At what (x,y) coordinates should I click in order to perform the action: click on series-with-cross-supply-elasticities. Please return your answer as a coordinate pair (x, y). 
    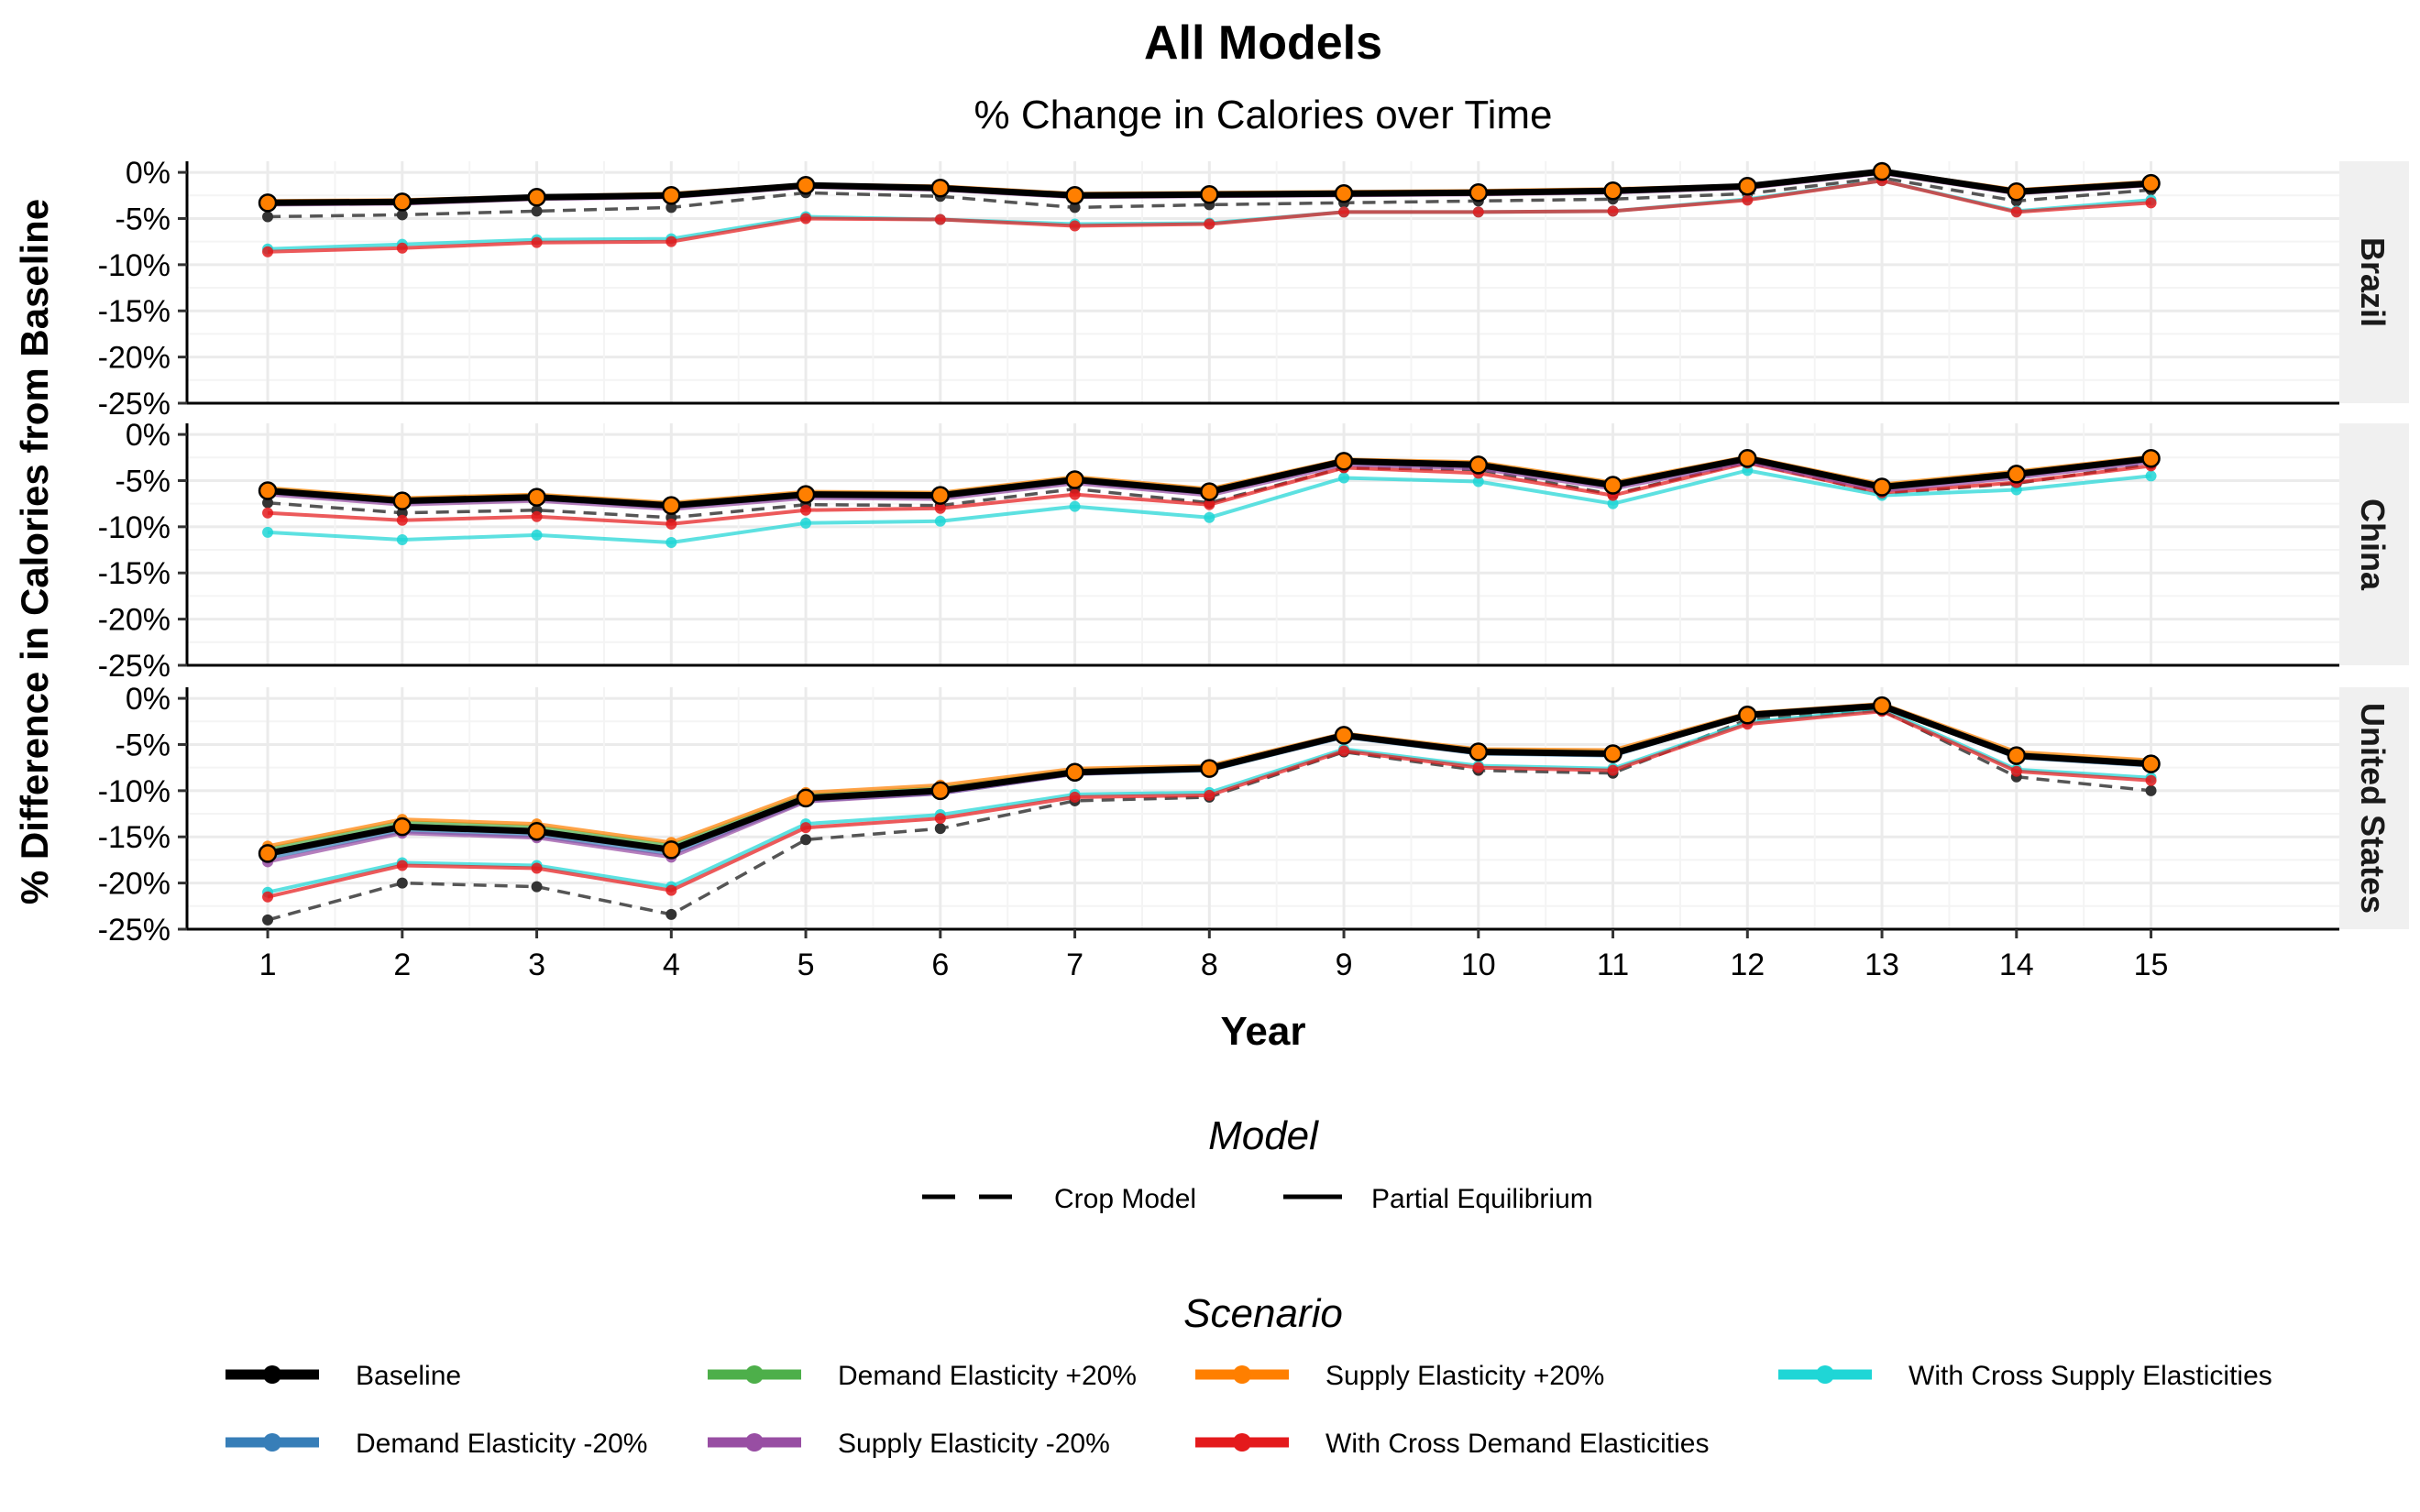
    Looking at the image, I should click on (1209, 506).